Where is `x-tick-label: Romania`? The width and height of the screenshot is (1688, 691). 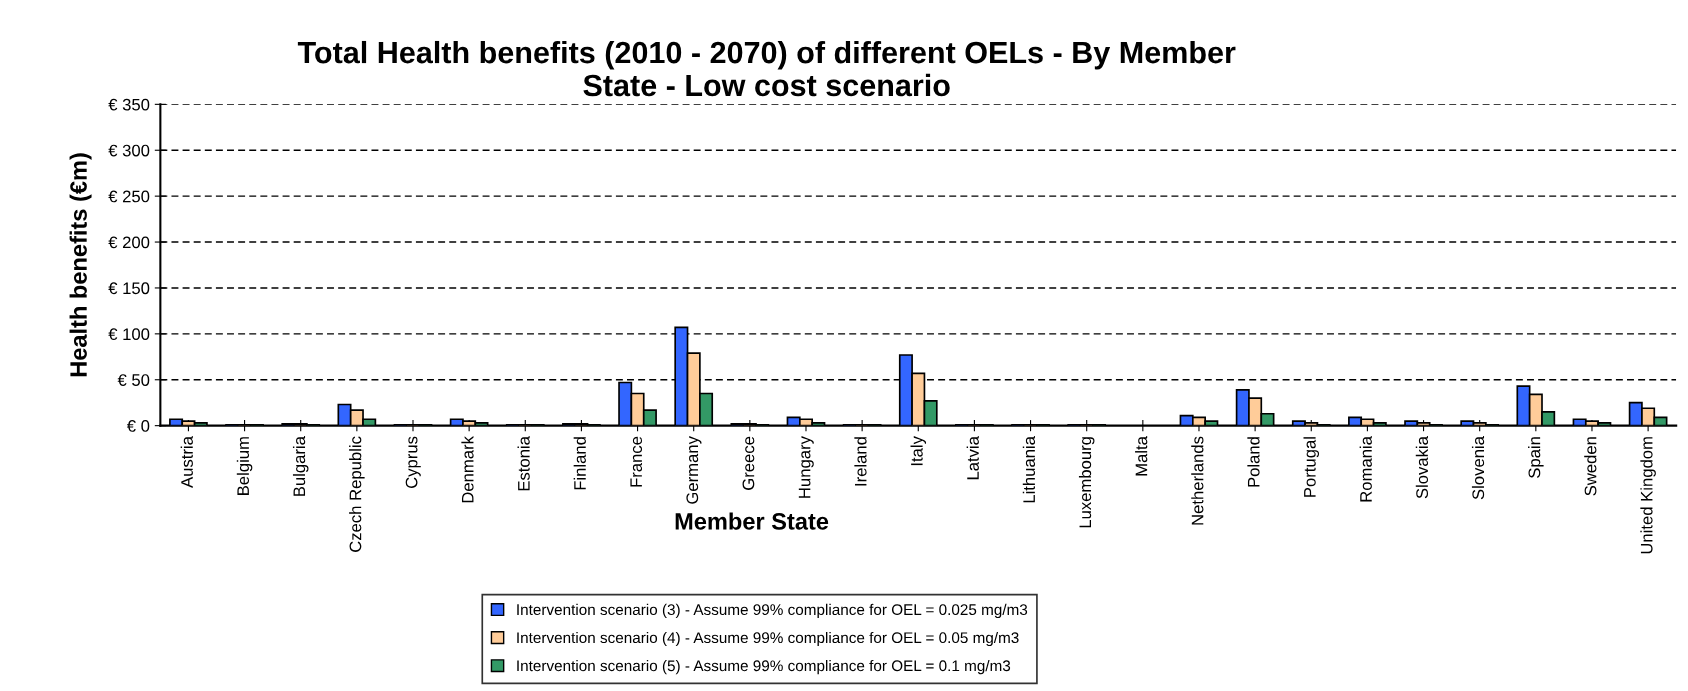 x-tick-label: Romania is located at coordinates (1365, 469).